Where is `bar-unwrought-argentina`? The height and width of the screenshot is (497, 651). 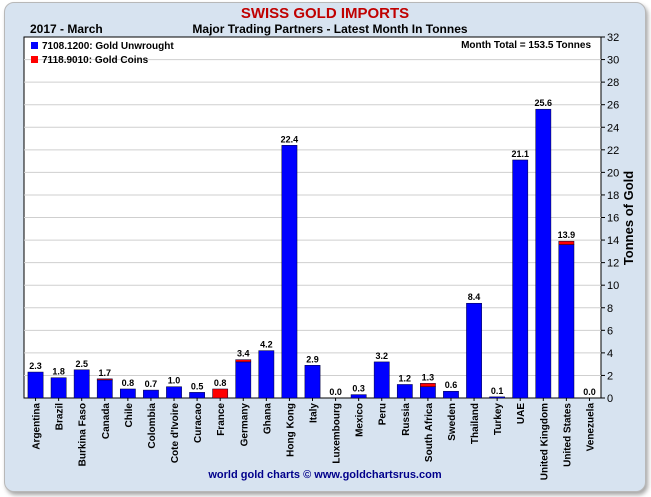
bar-unwrought-argentina is located at coordinates (35, 385).